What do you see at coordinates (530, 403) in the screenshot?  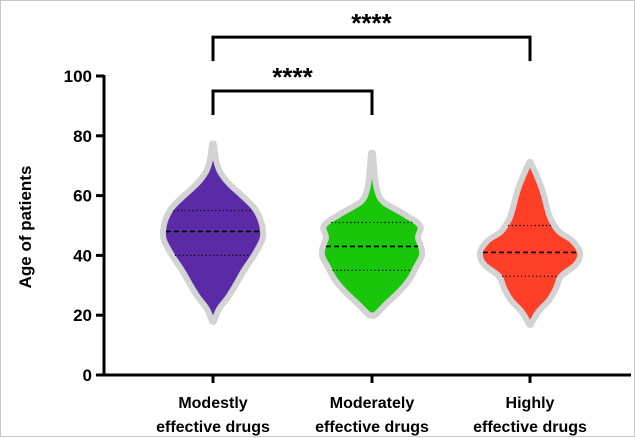 I see `x-tick-label: Highly` at bounding box center [530, 403].